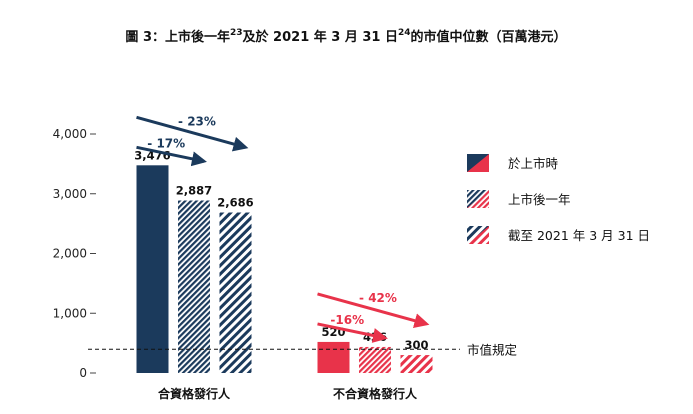  Describe the element at coordinates (197, 121) in the screenshot. I see `change-label: - 23%` at that location.